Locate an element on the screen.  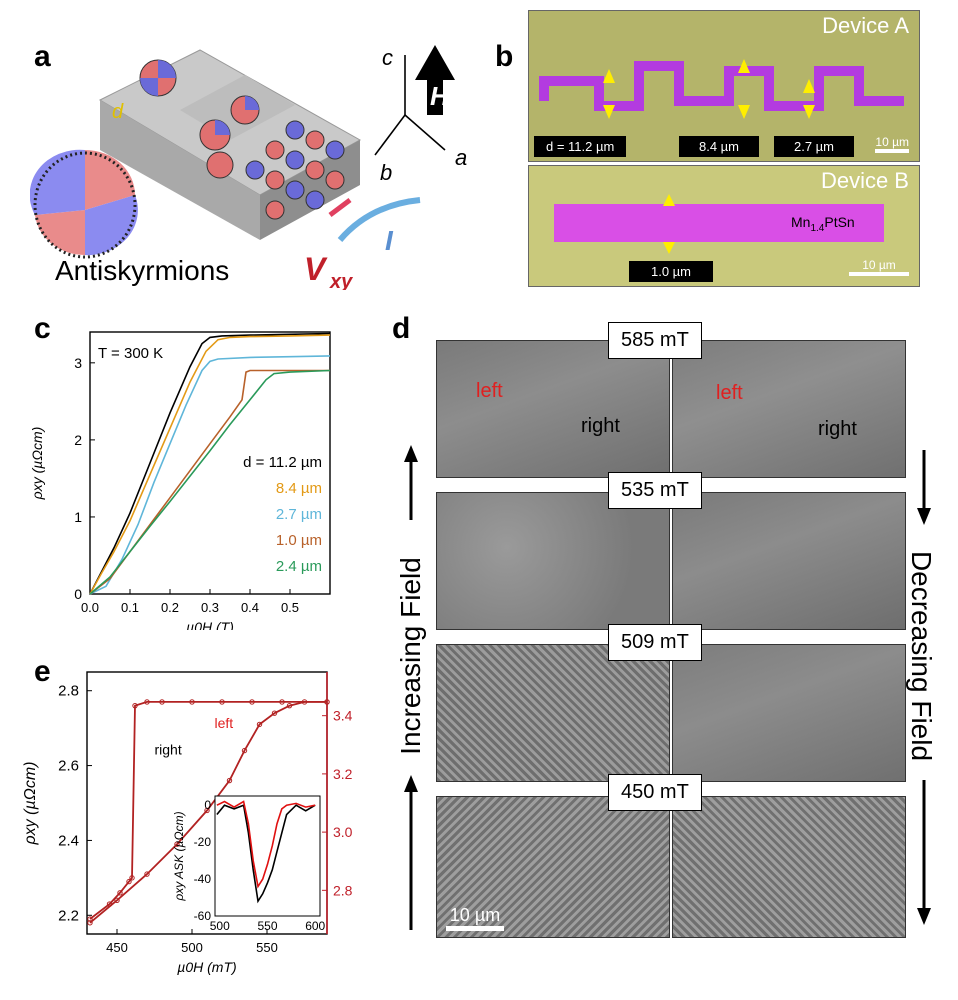
panel-d-letter: d is located at coordinates (401, 328).